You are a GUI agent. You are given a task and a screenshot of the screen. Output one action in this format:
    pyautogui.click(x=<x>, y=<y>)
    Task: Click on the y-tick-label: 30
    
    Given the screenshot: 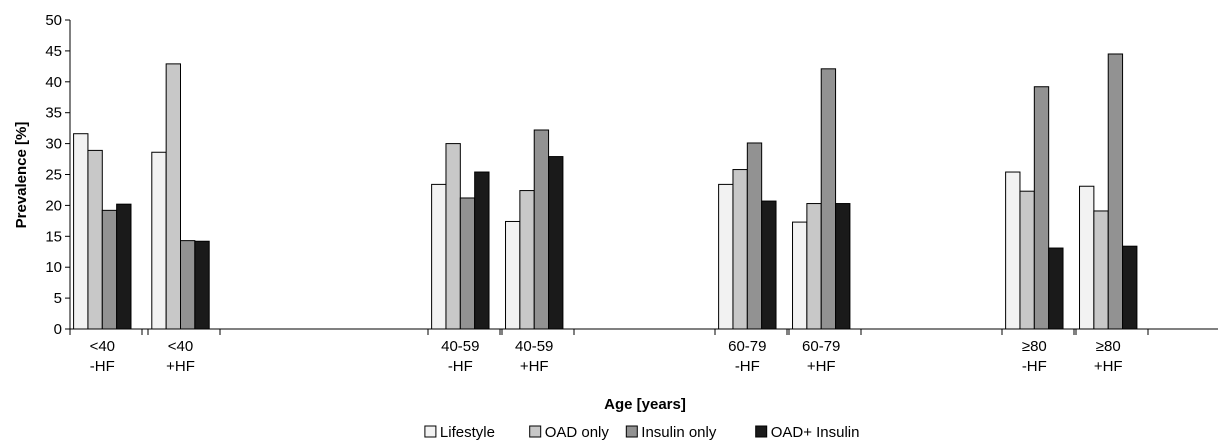 What is the action you would take?
    pyautogui.click(x=53, y=144)
    